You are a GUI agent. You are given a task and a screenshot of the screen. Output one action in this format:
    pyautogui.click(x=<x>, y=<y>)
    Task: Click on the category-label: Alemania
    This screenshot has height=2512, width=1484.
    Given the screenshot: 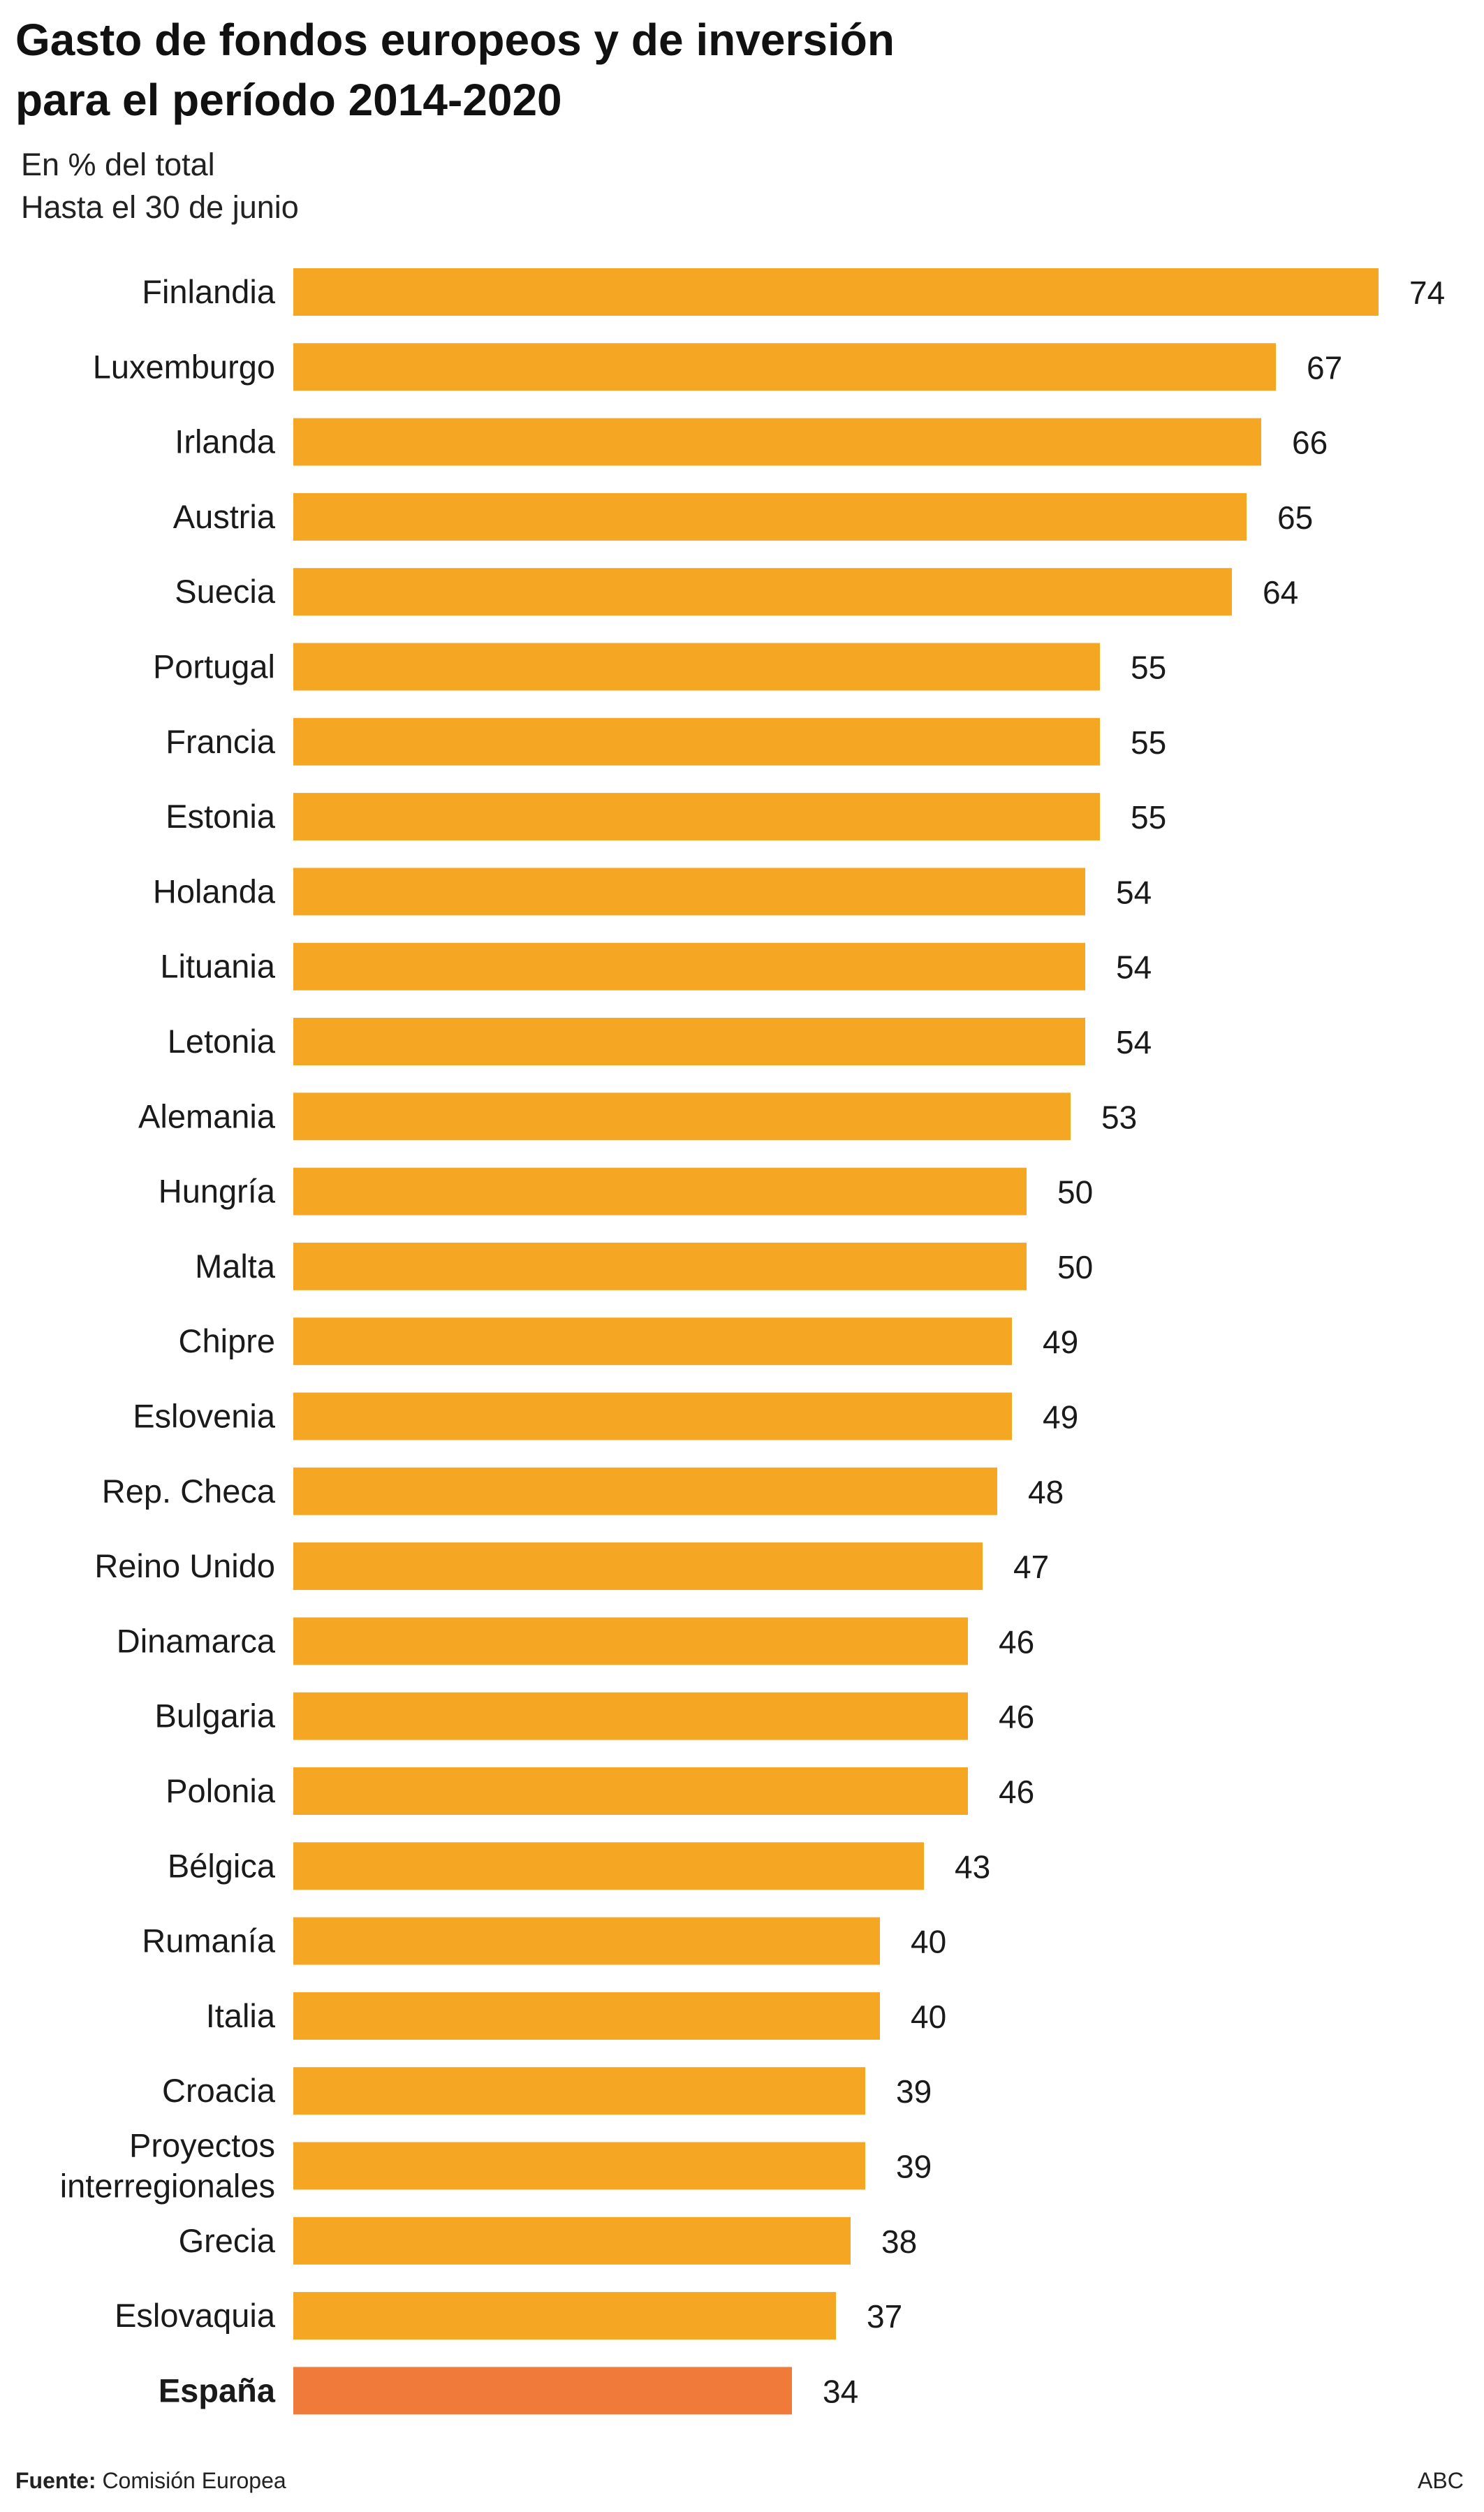 What is the action you would take?
    pyautogui.click(x=207, y=1115)
    